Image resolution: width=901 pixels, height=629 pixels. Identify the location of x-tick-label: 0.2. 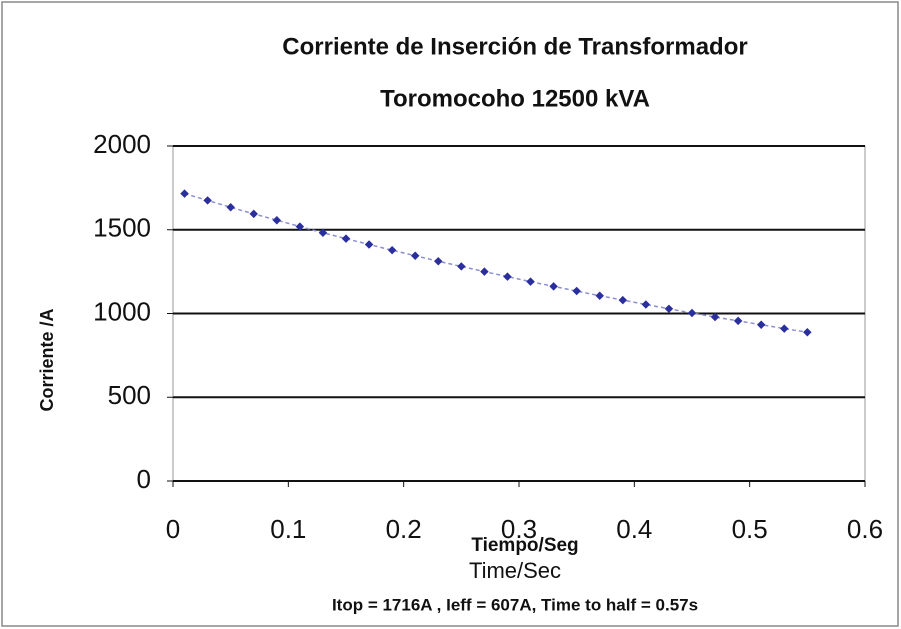
(404, 529).